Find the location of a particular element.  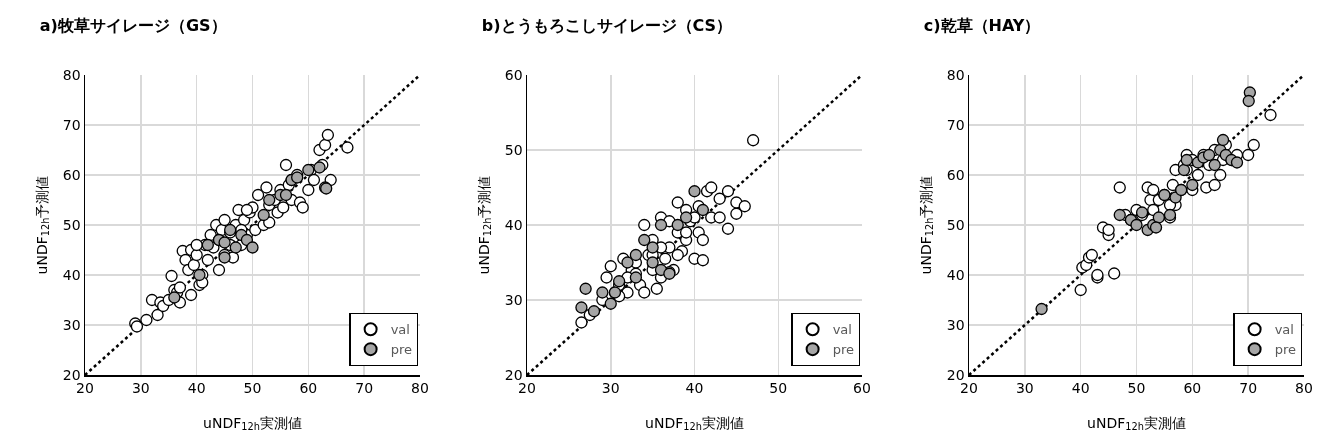

chart-title: c)乾草（HAY） is located at coordinates (982, 26).